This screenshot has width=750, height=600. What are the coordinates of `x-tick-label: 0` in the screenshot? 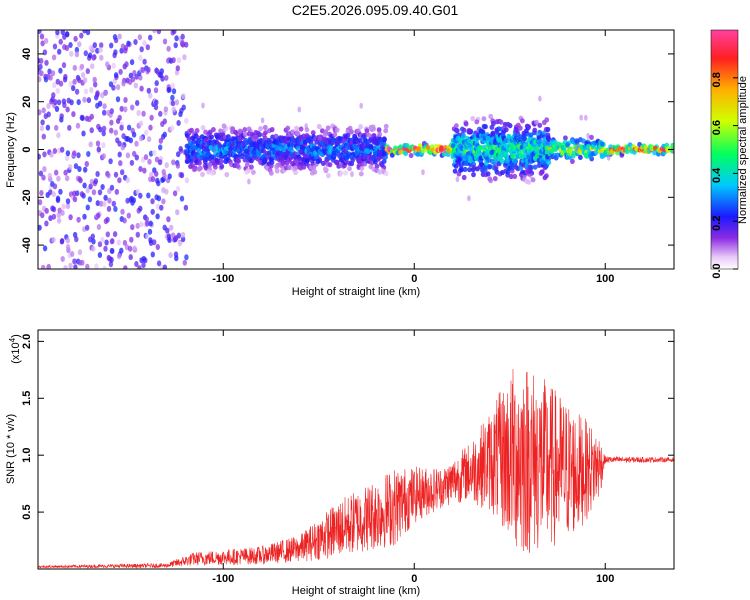 It's located at (414, 279).